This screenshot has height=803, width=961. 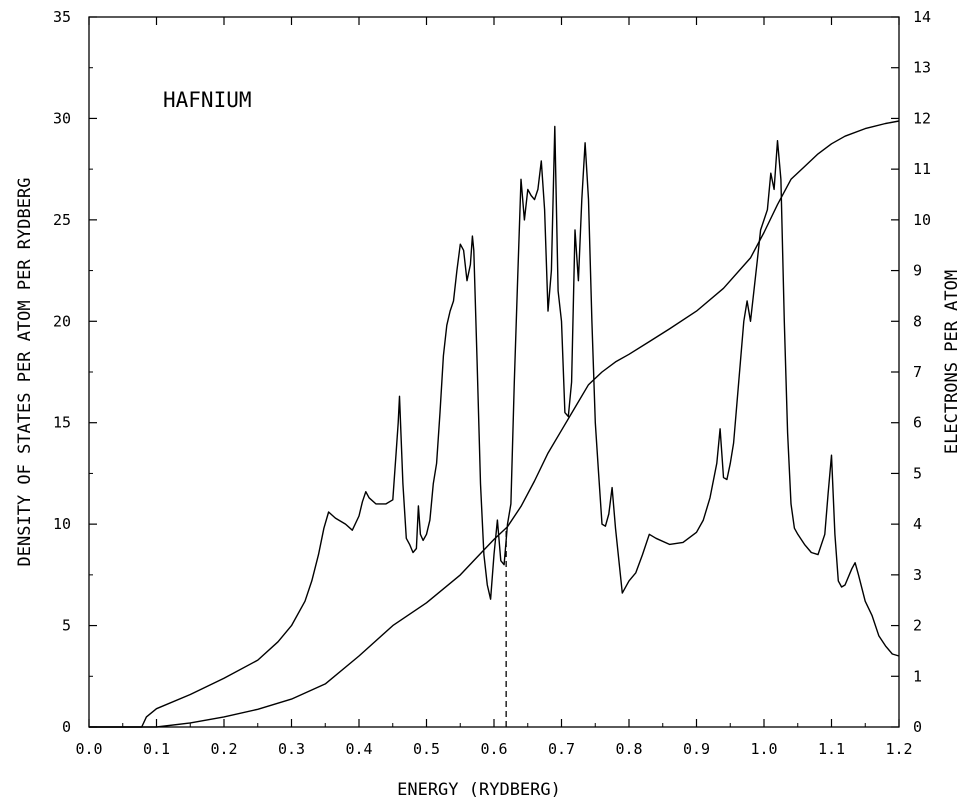 What do you see at coordinates (62, 17) in the screenshot?
I see `y-tick-label: 35` at bounding box center [62, 17].